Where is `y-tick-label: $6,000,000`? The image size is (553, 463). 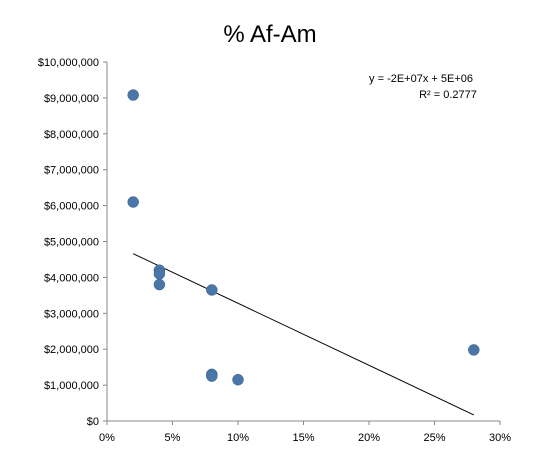 y-tick-label: $6,000,000 is located at coordinates (71, 207).